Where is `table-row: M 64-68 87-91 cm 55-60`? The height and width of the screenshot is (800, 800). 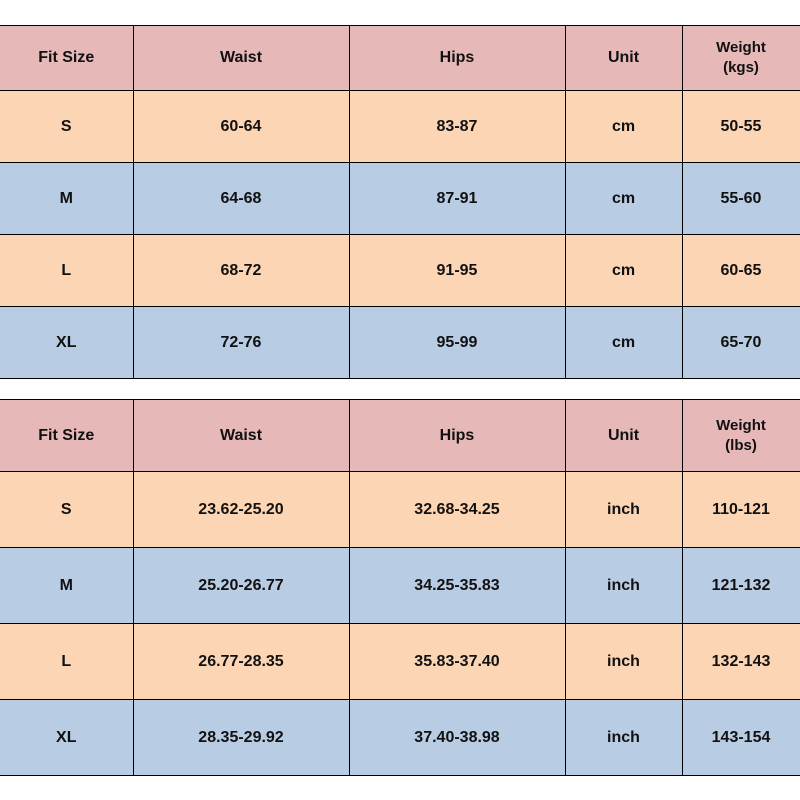 table-row: M 64-68 87-91 cm 55-60 is located at coordinates (400, 198).